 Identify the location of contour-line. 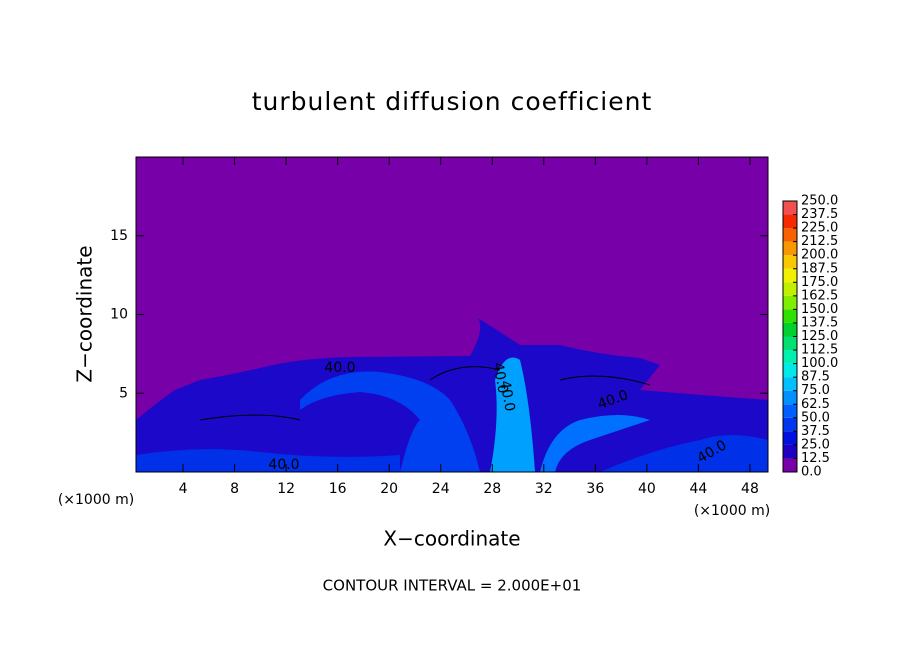
(425, 393).